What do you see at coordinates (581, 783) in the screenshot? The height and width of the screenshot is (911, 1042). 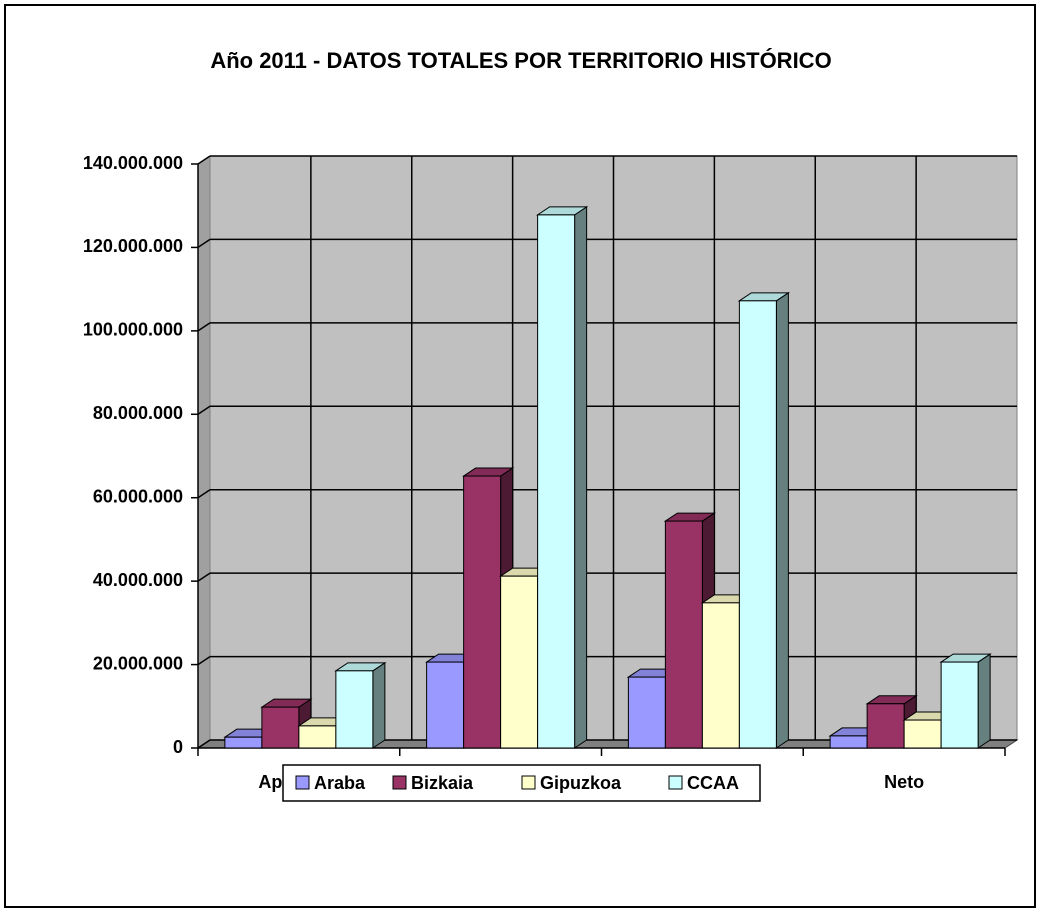 I see `legend-label: Gipuzkoa` at bounding box center [581, 783].